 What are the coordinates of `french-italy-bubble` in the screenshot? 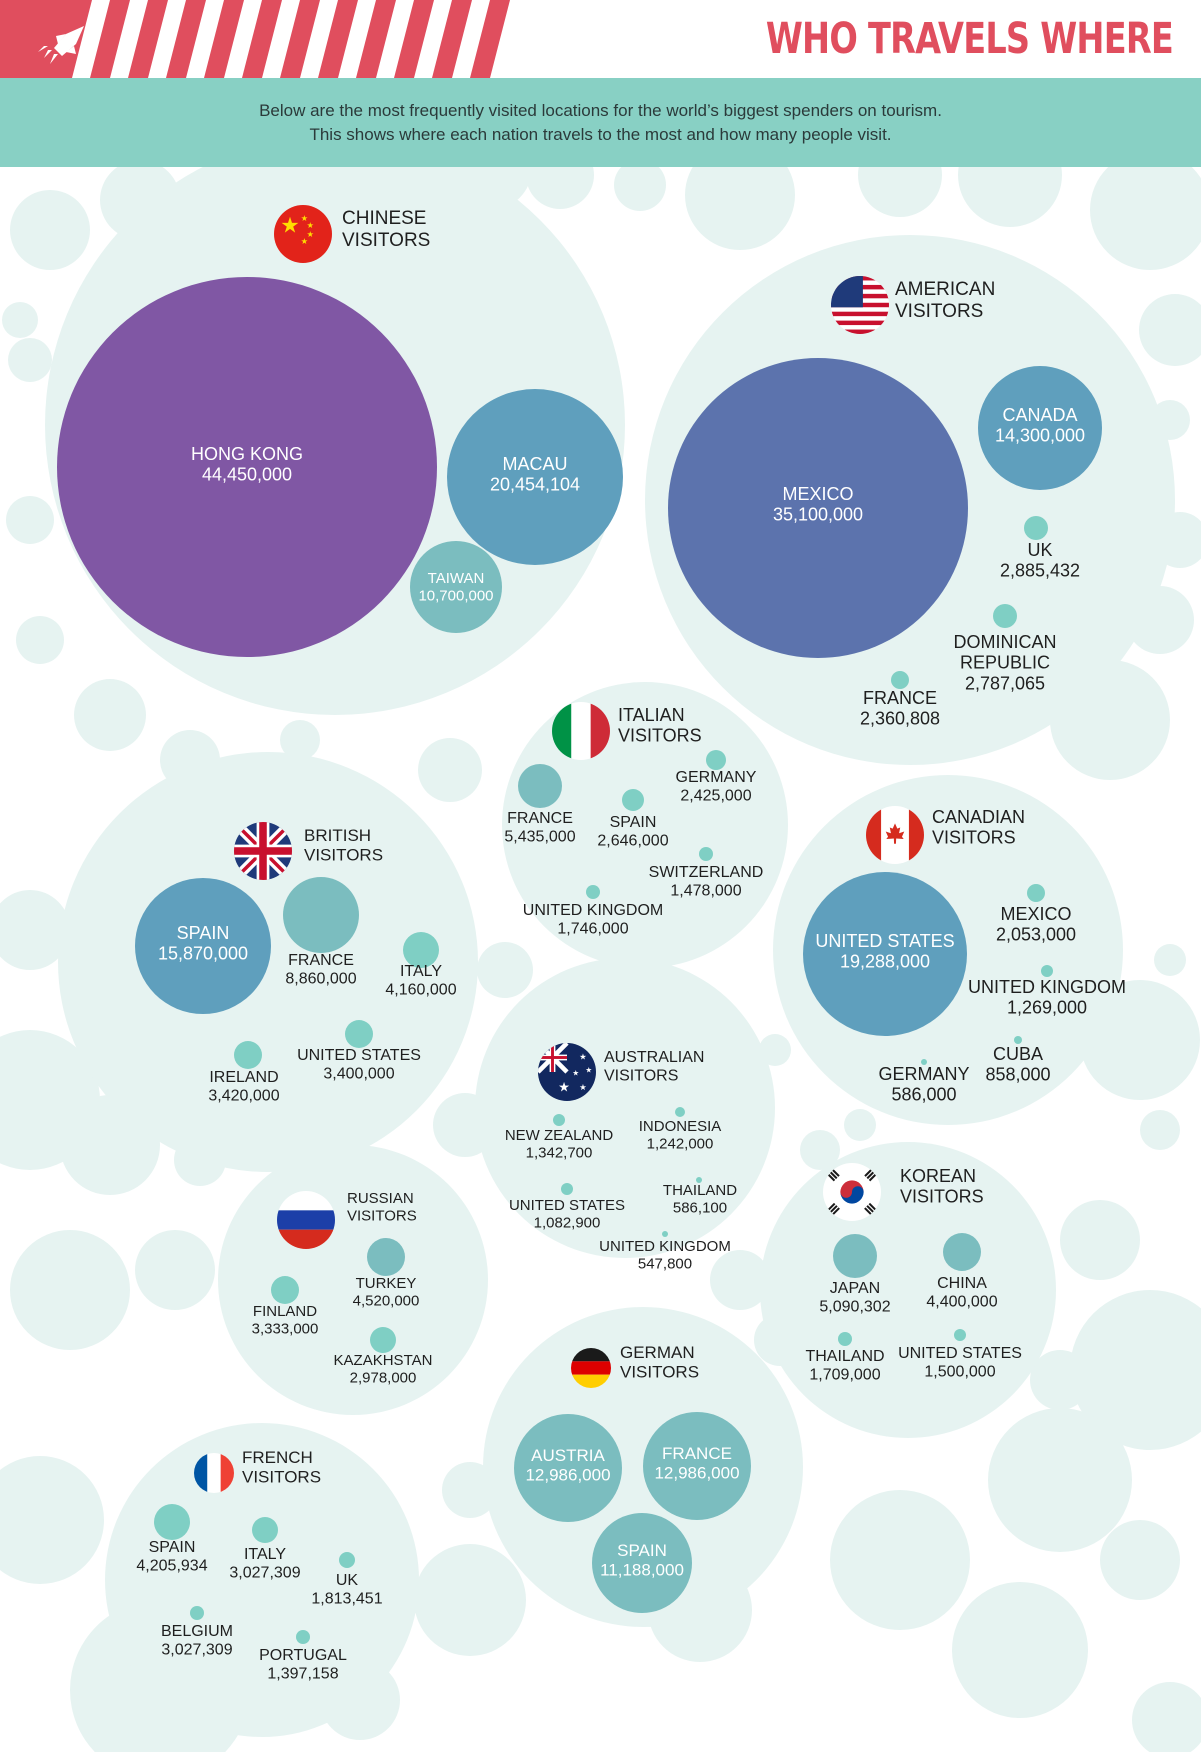 It's located at (265, 1530).